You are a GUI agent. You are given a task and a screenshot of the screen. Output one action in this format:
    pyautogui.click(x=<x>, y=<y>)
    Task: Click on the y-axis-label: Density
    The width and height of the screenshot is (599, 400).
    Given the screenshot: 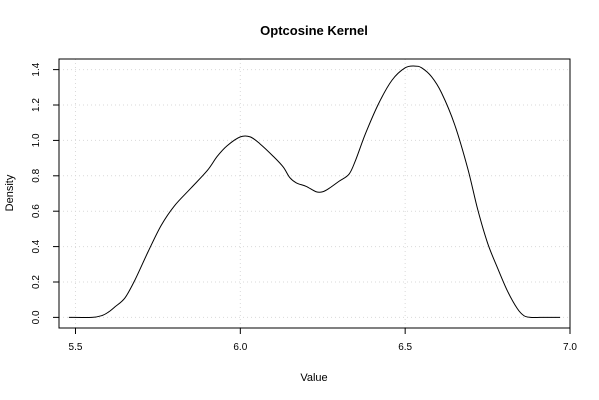 What is the action you would take?
    pyautogui.click(x=10, y=192)
    